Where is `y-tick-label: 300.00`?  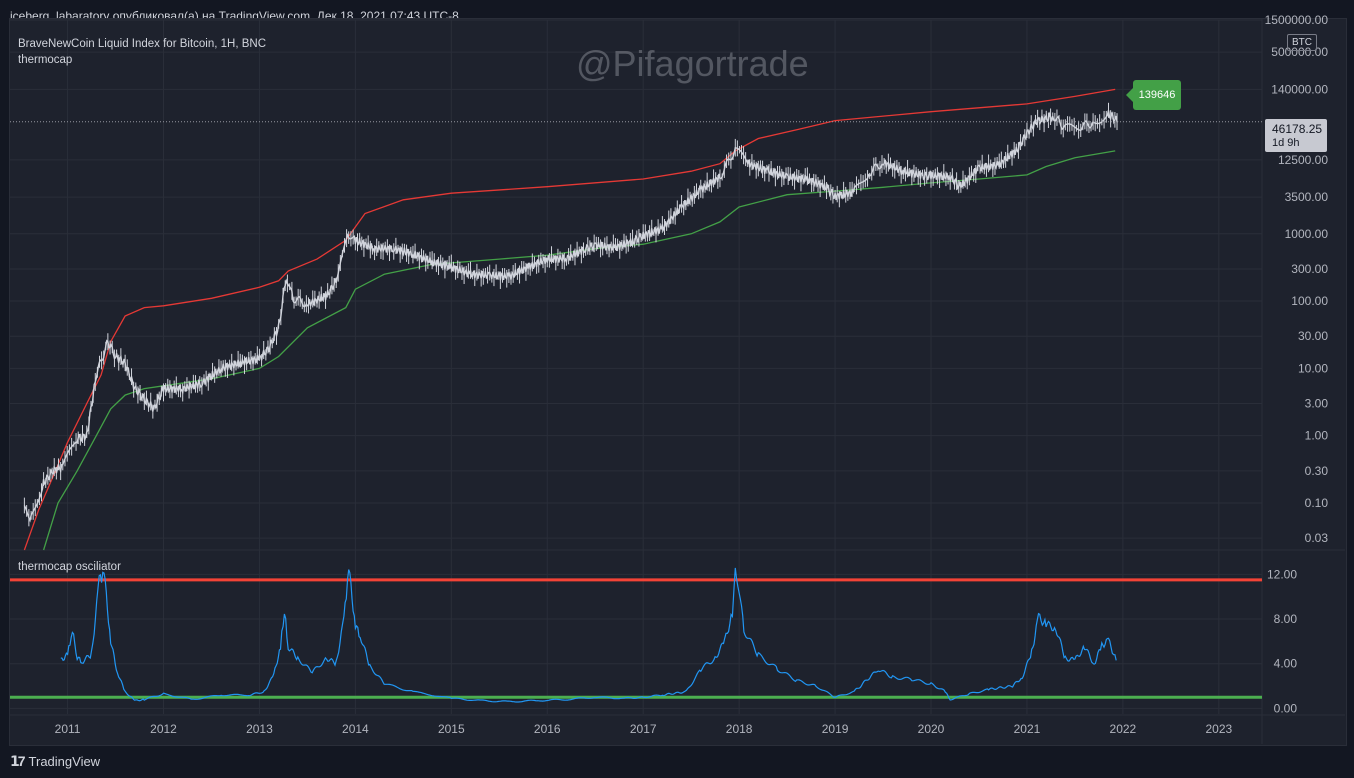 y-tick-label: 300.00 is located at coordinates (1309, 269).